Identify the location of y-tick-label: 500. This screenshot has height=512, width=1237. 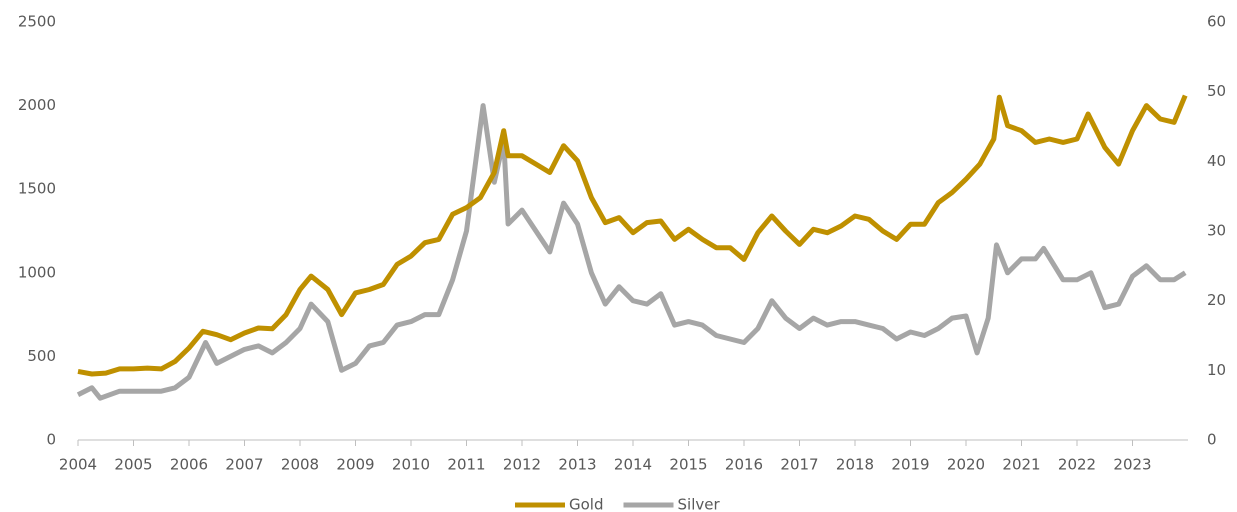
(41, 356).